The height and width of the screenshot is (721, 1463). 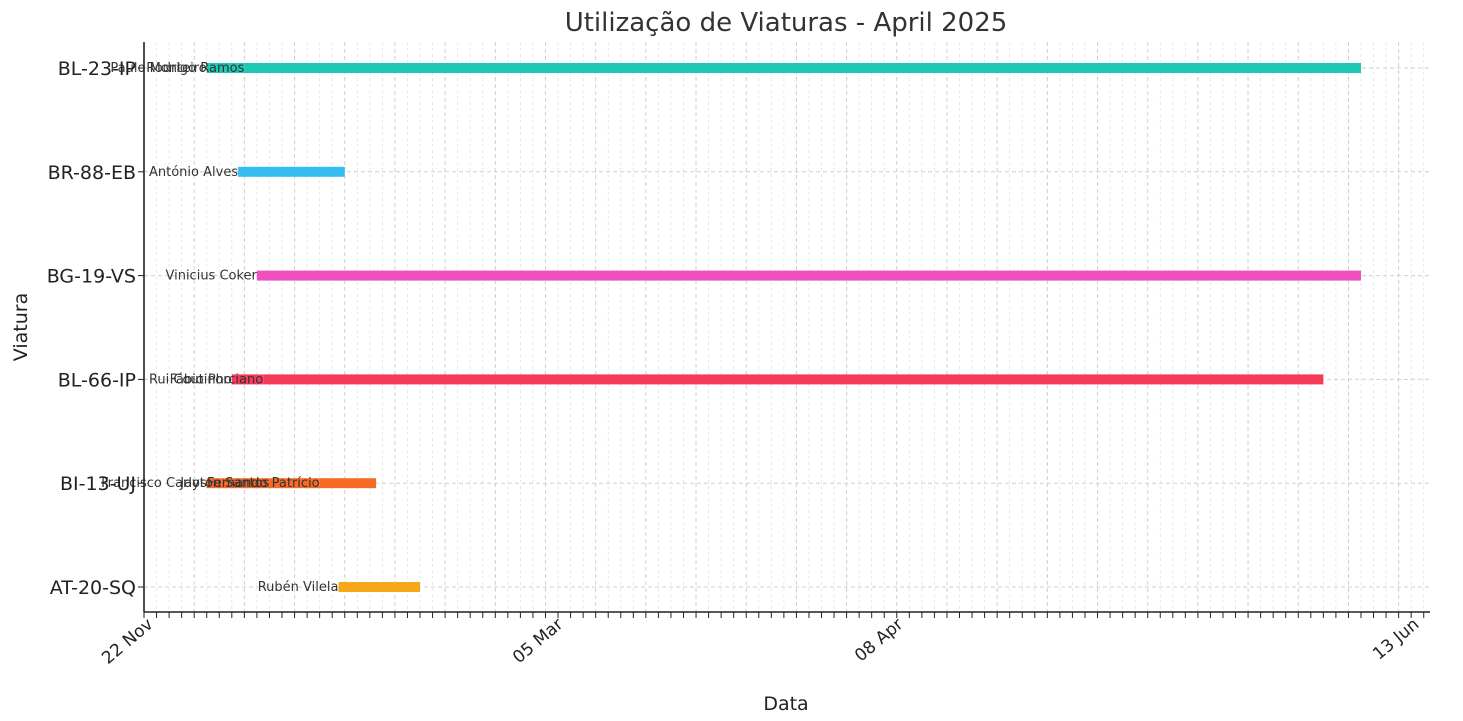 I want to click on driver-label: Vinicius Coker, so click(x=211, y=276).